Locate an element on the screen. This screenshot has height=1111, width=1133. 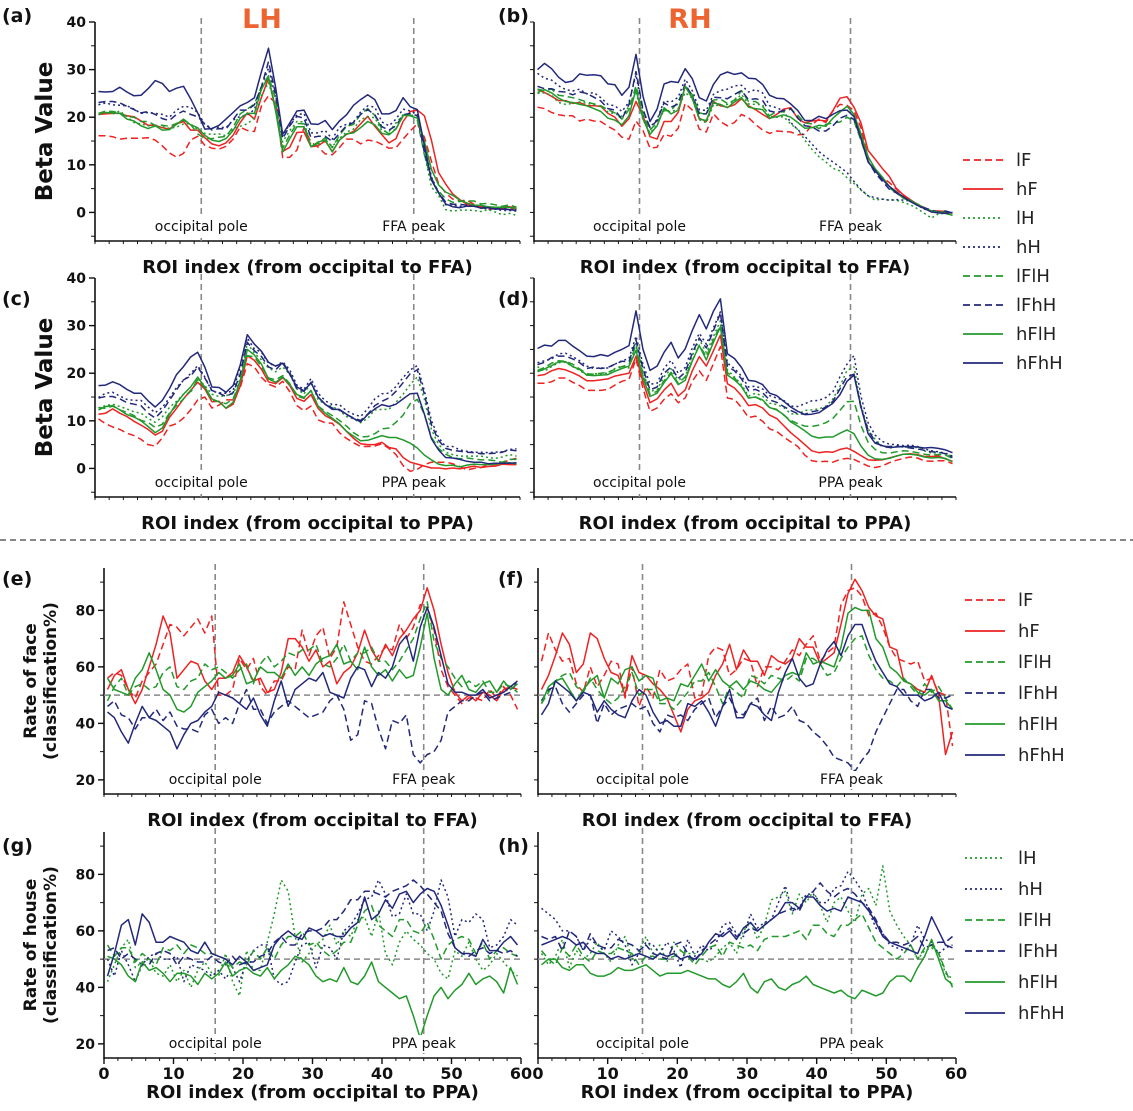
panel-letter: (f) is located at coordinates (511, 579).